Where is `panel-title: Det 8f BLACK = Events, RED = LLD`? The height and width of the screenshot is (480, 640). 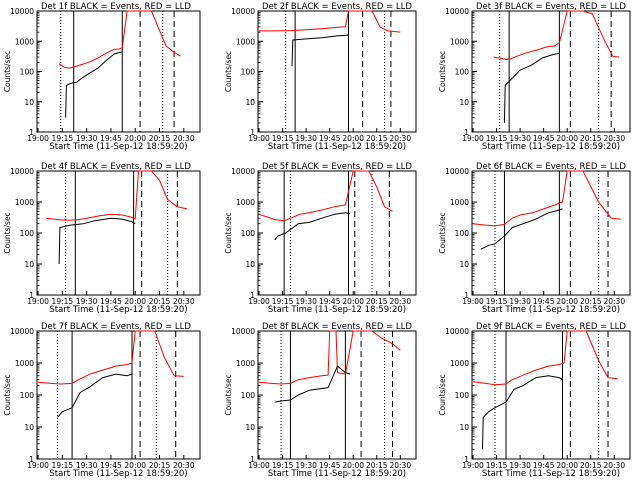 panel-title: Det 8f BLACK = Events, RED = LLD is located at coordinates (337, 327).